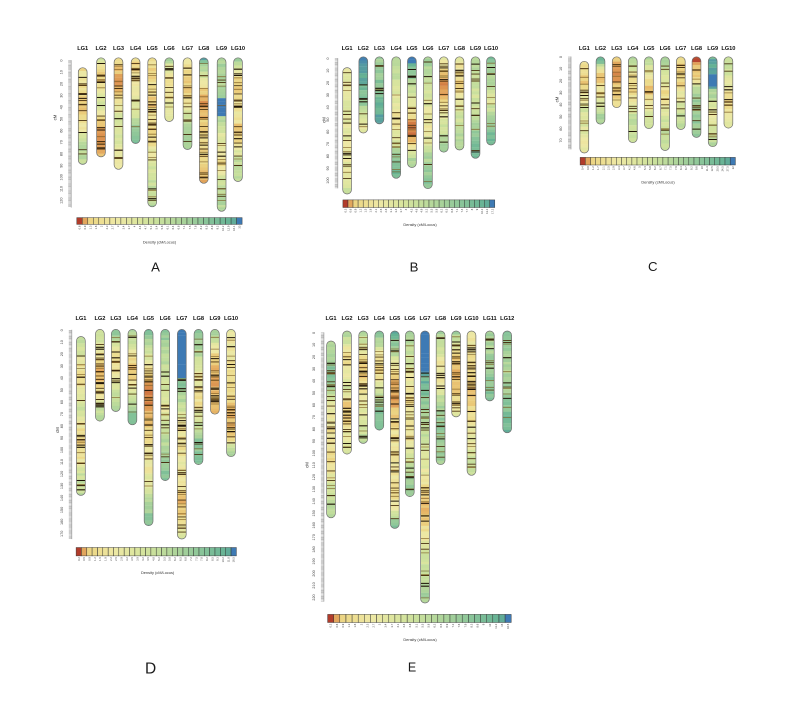 The image size is (800, 716). What do you see at coordinates (472, 209) in the screenshot?
I see `svg-text: 8` at bounding box center [472, 209].